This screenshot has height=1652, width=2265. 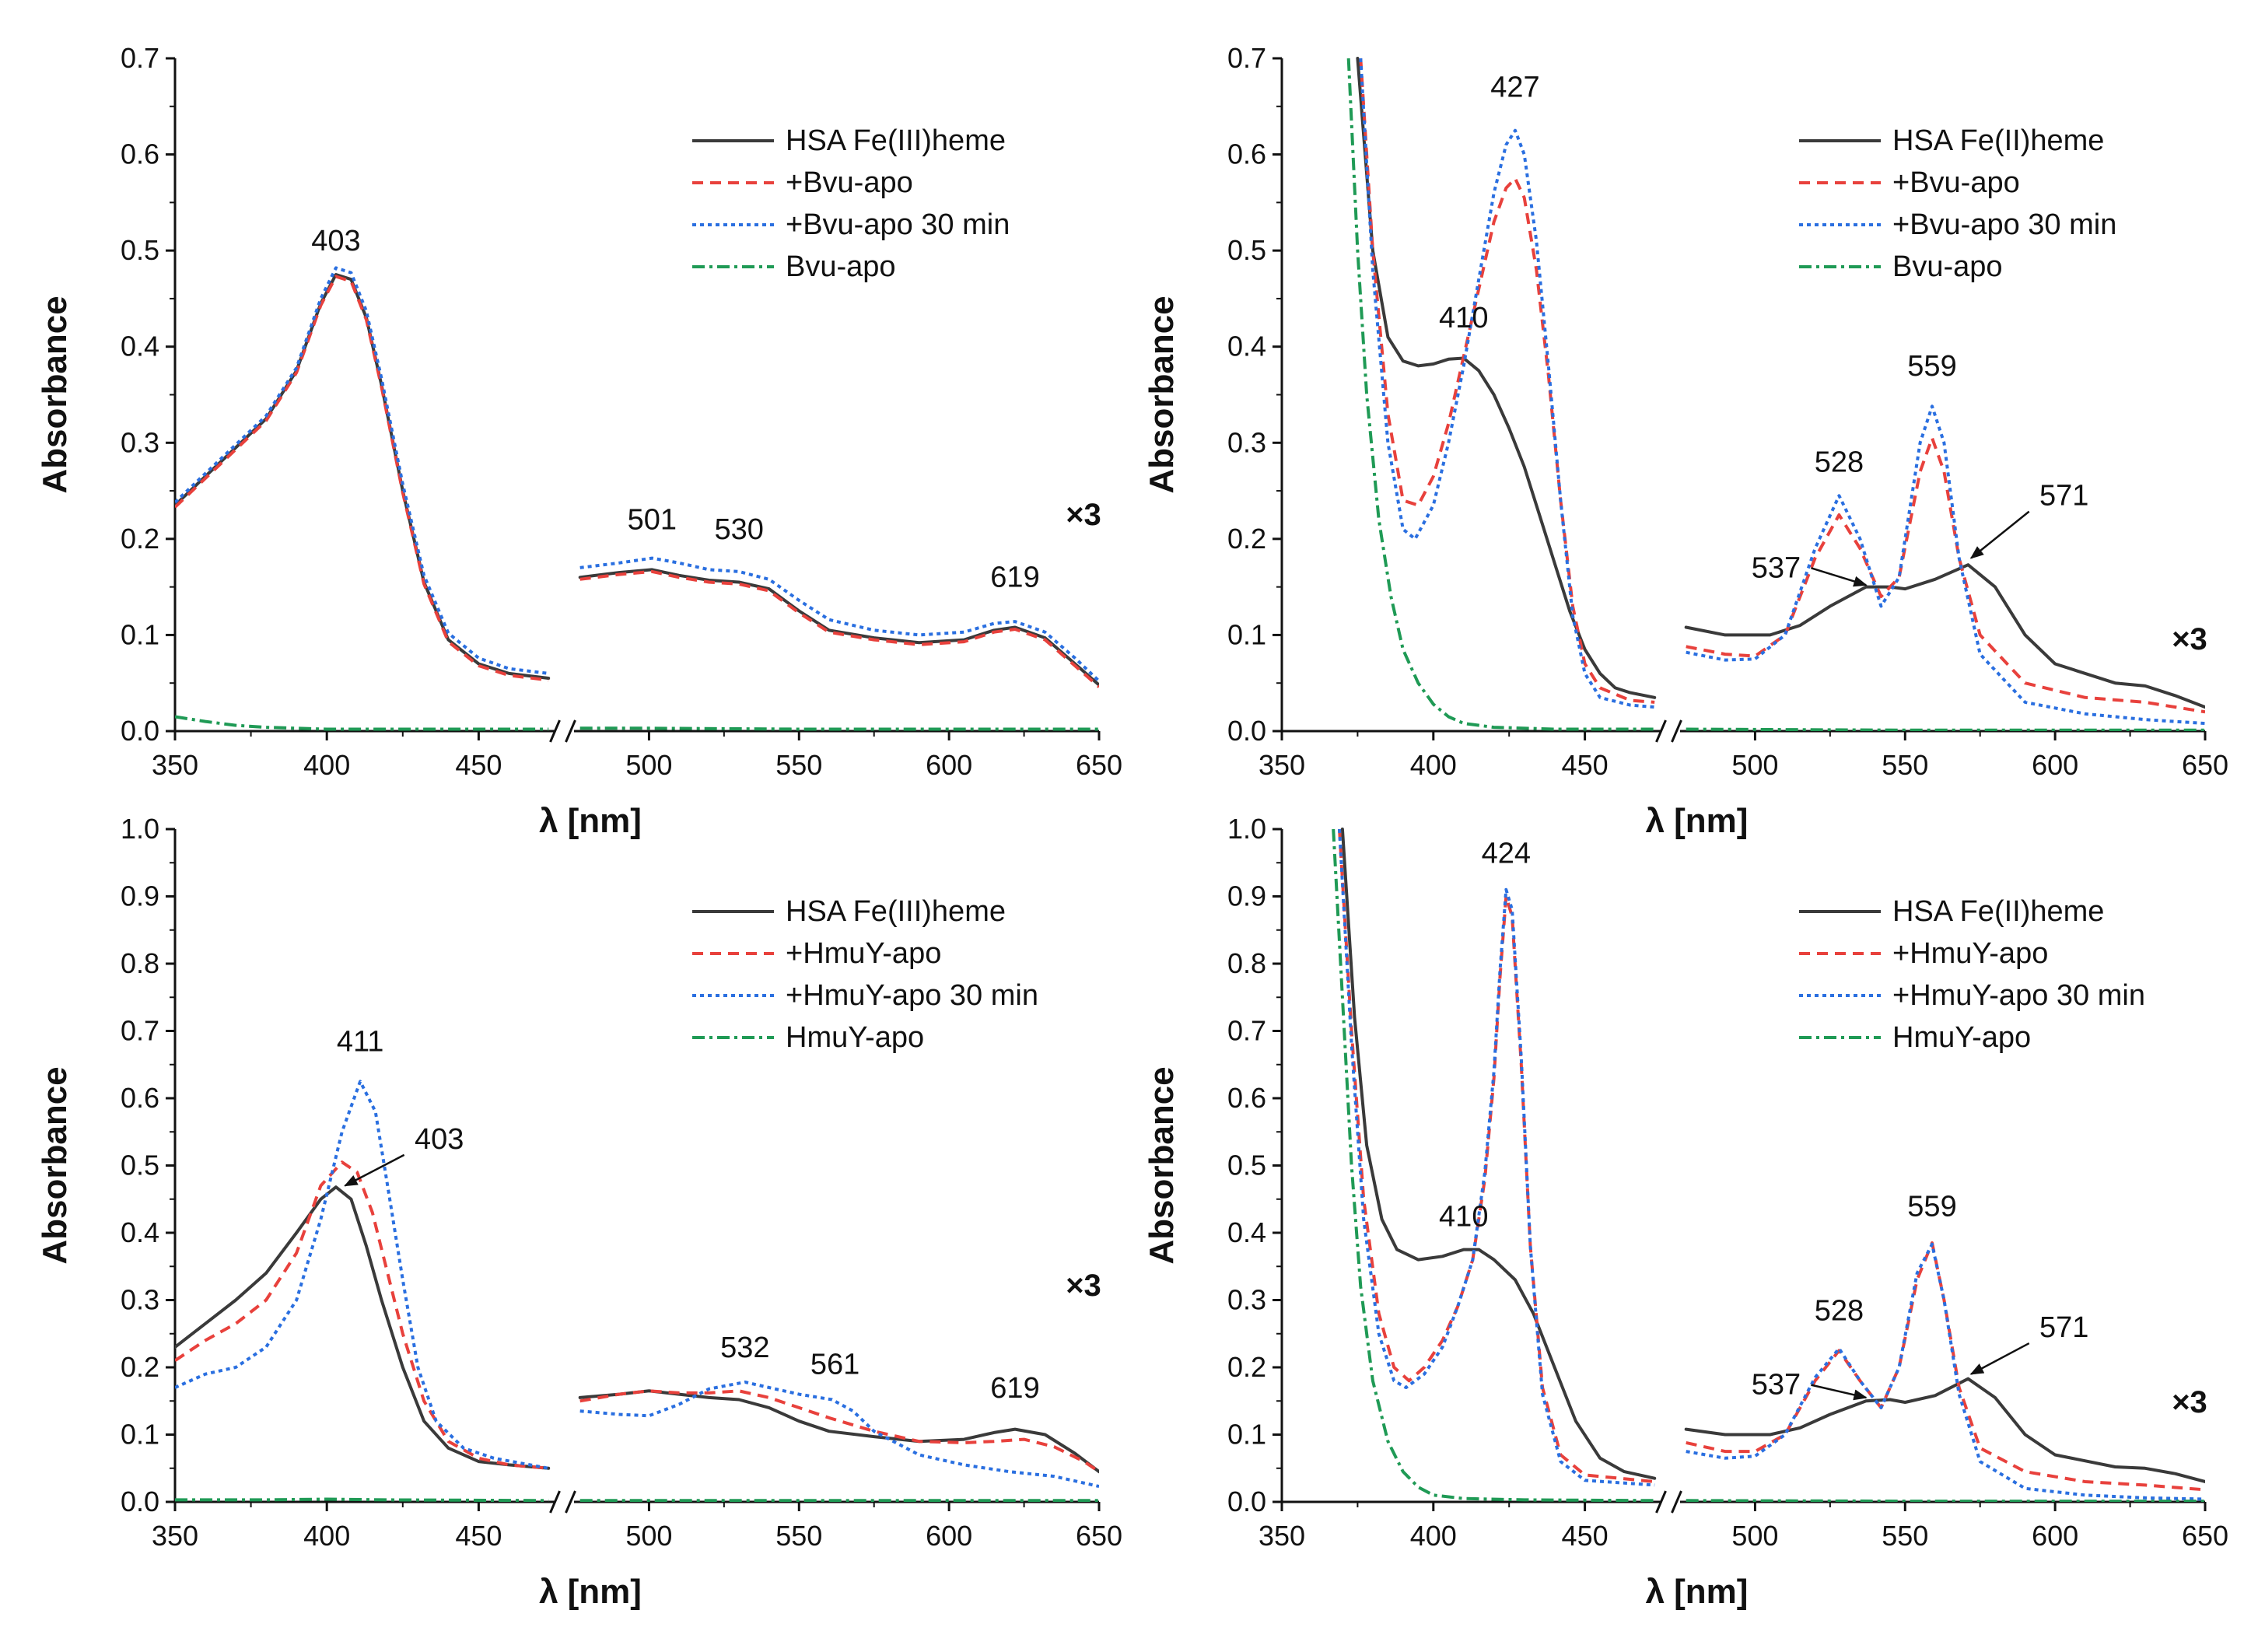 I want to click on series-line-apo30-right, so click(x=1946, y=565).